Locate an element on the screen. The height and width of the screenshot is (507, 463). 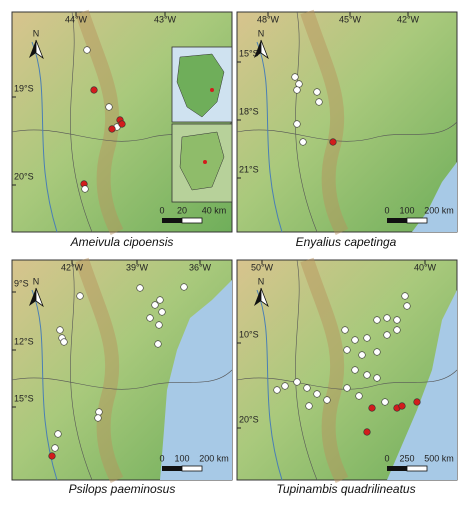
inset-land is located at coordinates (200, 85).